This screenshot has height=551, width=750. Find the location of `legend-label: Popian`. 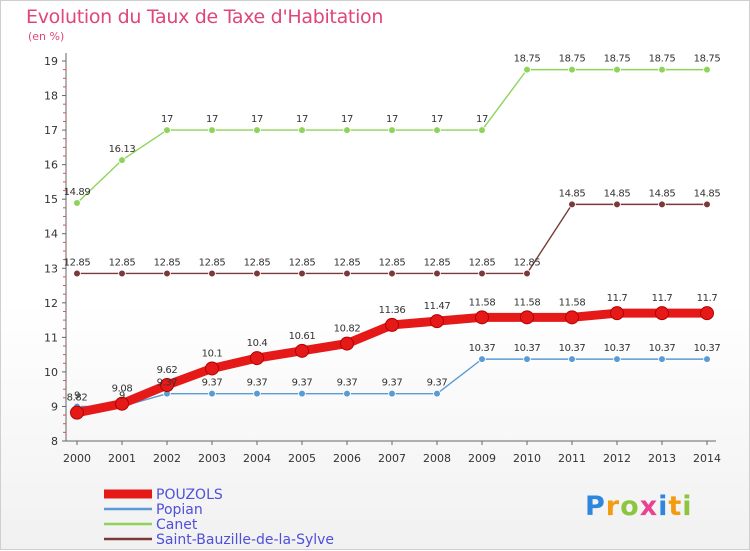

legend-label: Popian is located at coordinates (179, 510).